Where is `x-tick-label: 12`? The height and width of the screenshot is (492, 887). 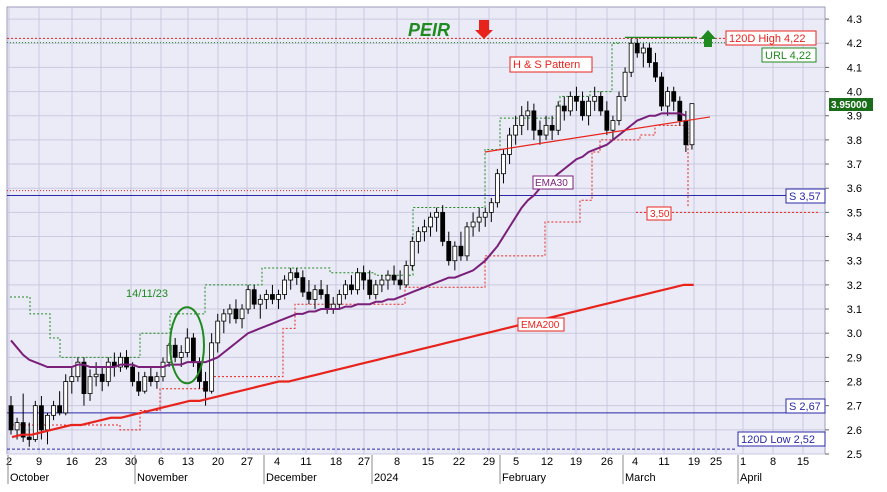
x-tick-label: 12 is located at coordinates (547, 462).